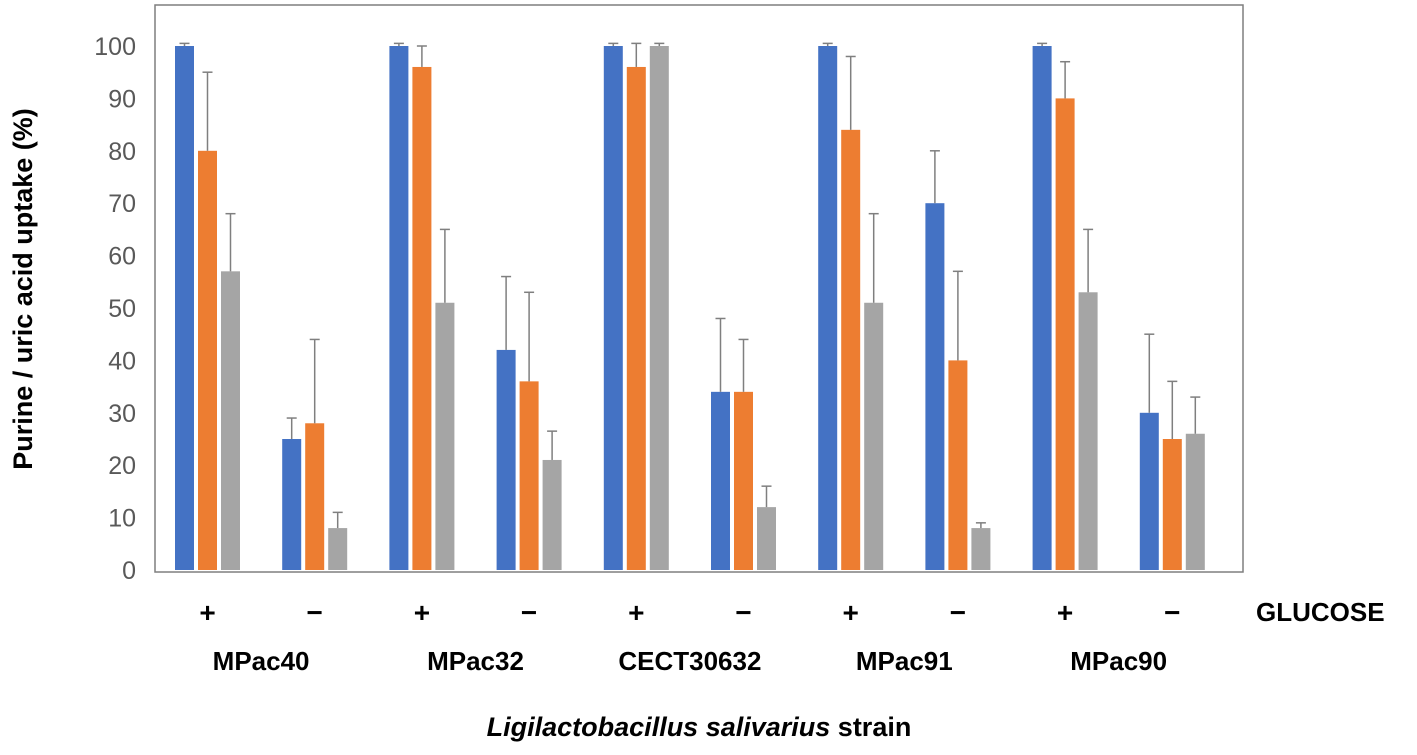  I want to click on strain-labels: MPac40 MPac32 CECT30632 MPac91 MPac90, so click(690, 661).